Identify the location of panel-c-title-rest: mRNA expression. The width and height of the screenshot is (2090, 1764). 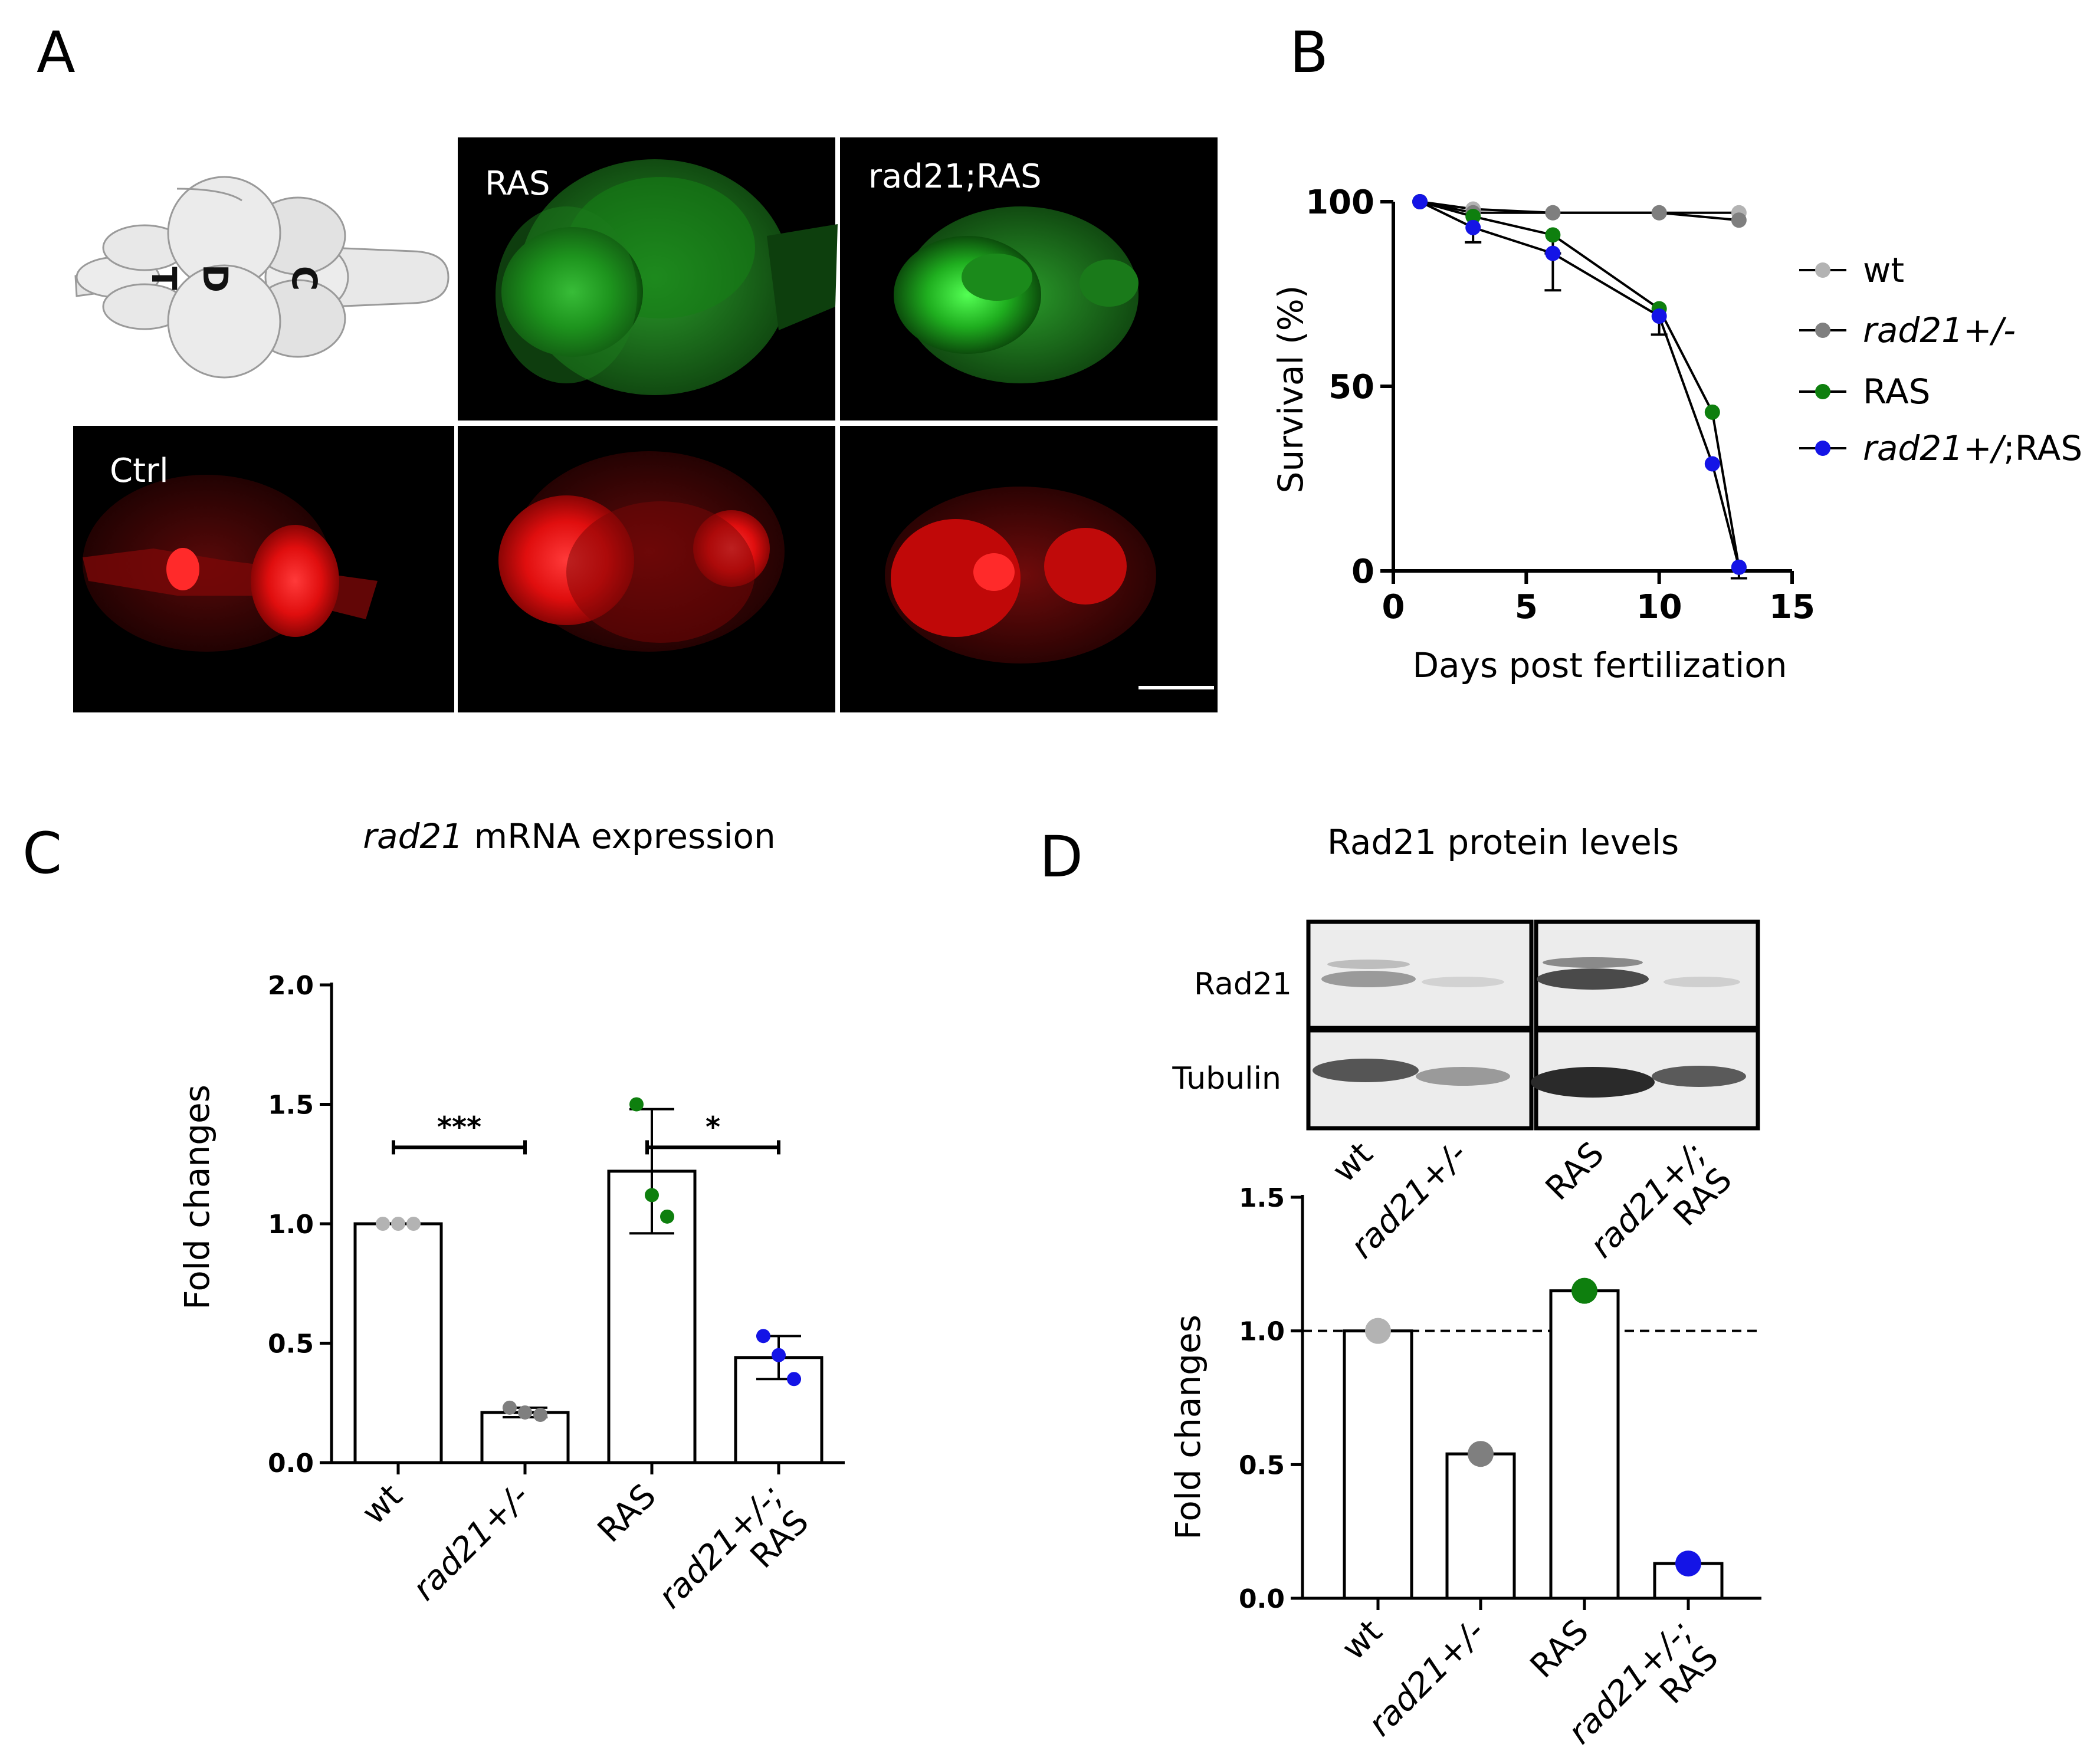
(620, 836).